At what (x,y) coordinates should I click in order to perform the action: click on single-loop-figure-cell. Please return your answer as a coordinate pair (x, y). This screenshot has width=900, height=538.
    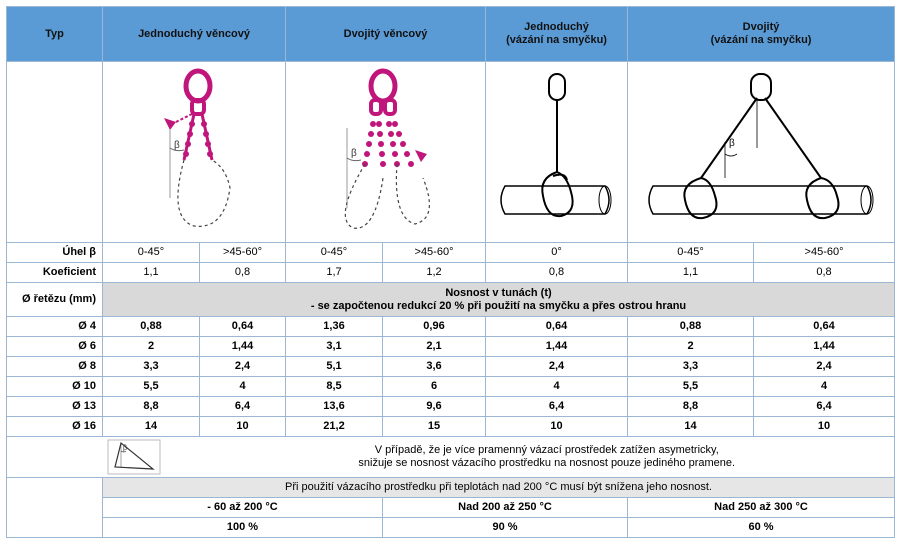
    Looking at the image, I should click on (557, 152).